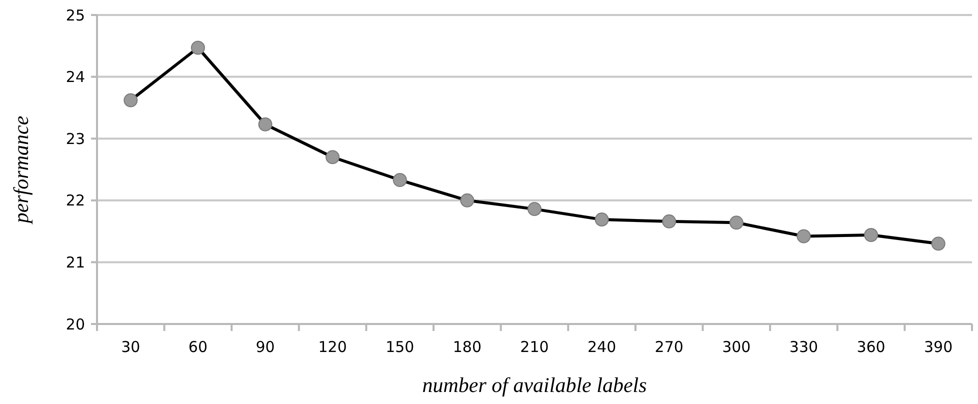 The height and width of the screenshot is (404, 978). I want to click on x-tick-label: 180, so click(467, 347).